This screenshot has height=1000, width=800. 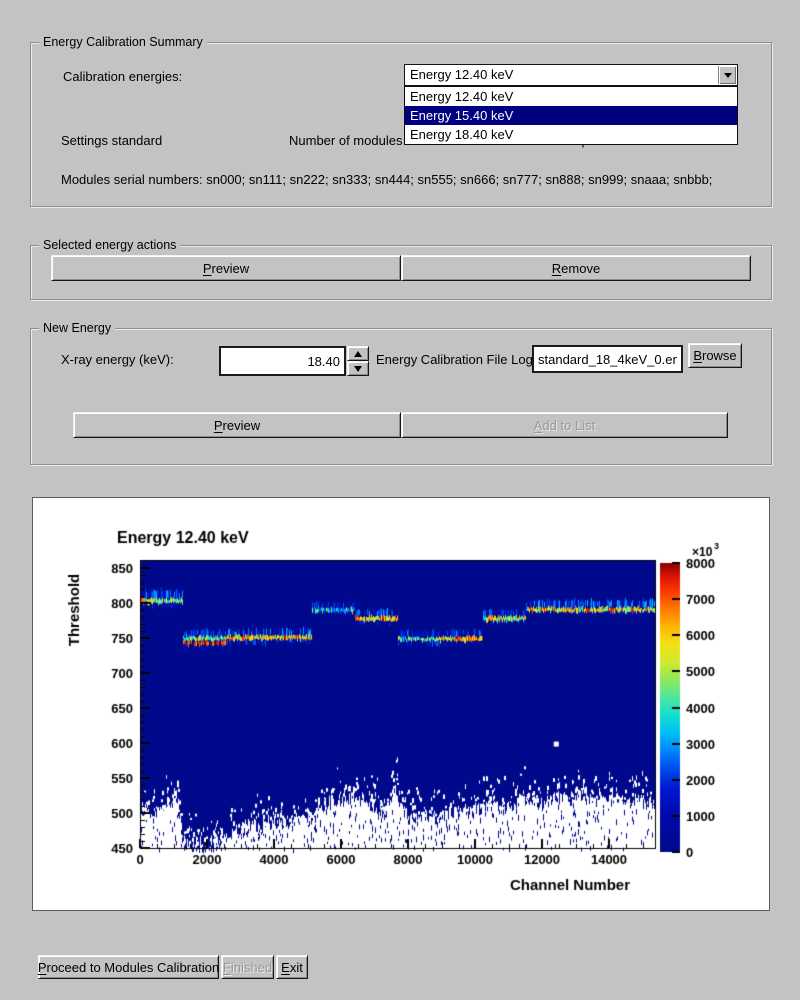 I want to click on combobox-value: Energy 12.40 keV, so click(x=462, y=74).